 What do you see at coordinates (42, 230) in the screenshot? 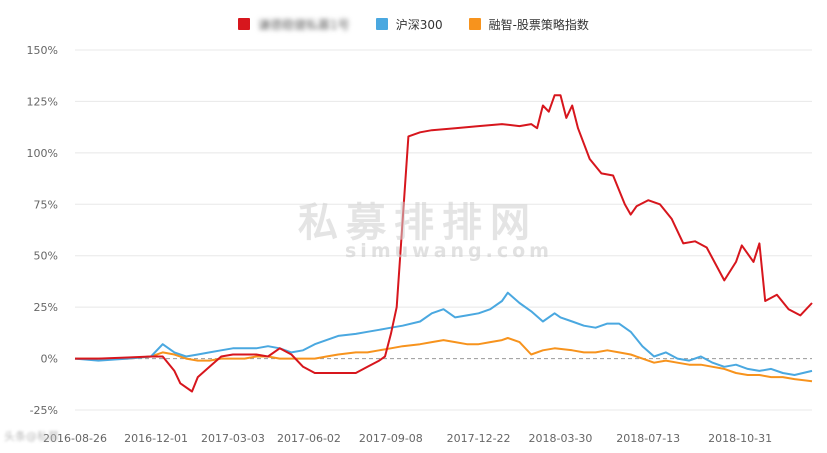
I see `y-axis-ticks: -25% 0% 25% 50% 75% 100% 125% 150%` at bounding box center [42, 230].